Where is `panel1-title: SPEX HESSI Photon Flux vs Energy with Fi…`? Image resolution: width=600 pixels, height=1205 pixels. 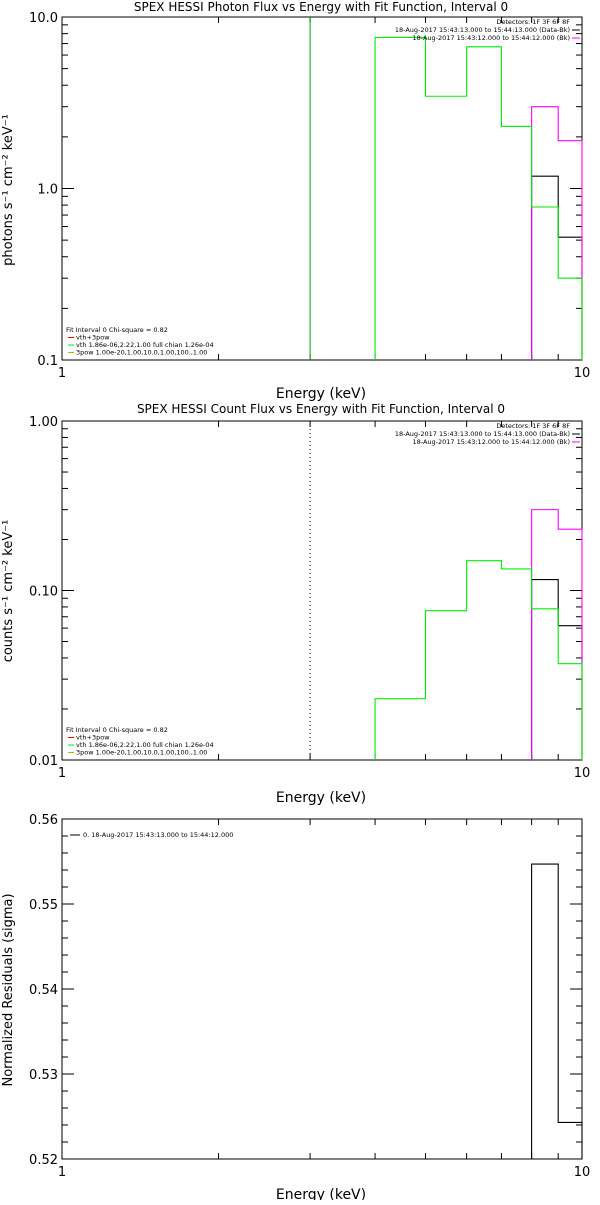 panel1-title: SPEX HESSI Photon Flux vs Energy with Fi… is located at coordinates (321, 7).